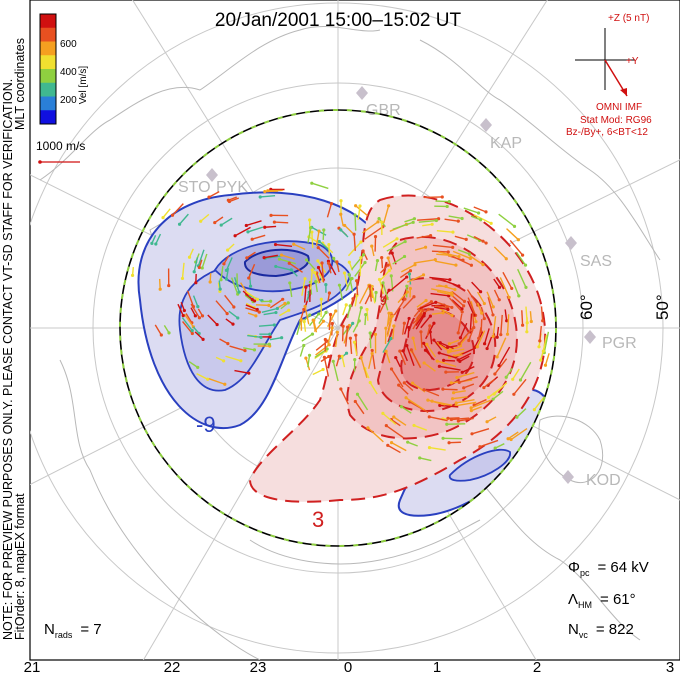 Image resolution: width=680 pixels, height=674 pixels. Describe the element at coordinates (662, 307) in the screenshot. I see `lat-label-50: 50°` at that location.